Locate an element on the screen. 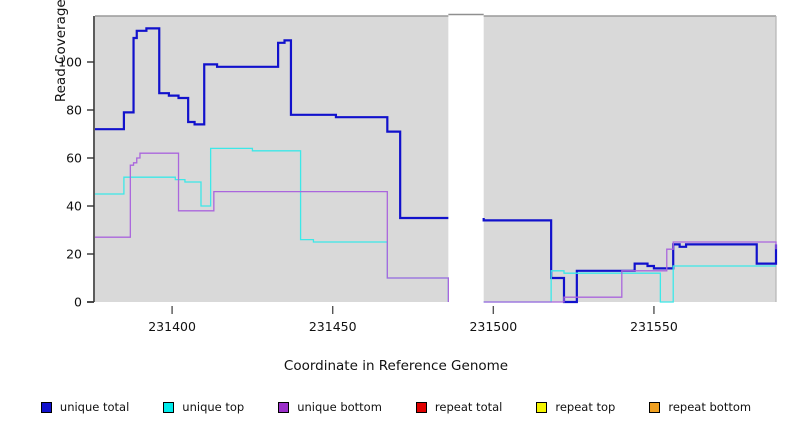  series-line-unique-top is located at coordinates (629, 284).